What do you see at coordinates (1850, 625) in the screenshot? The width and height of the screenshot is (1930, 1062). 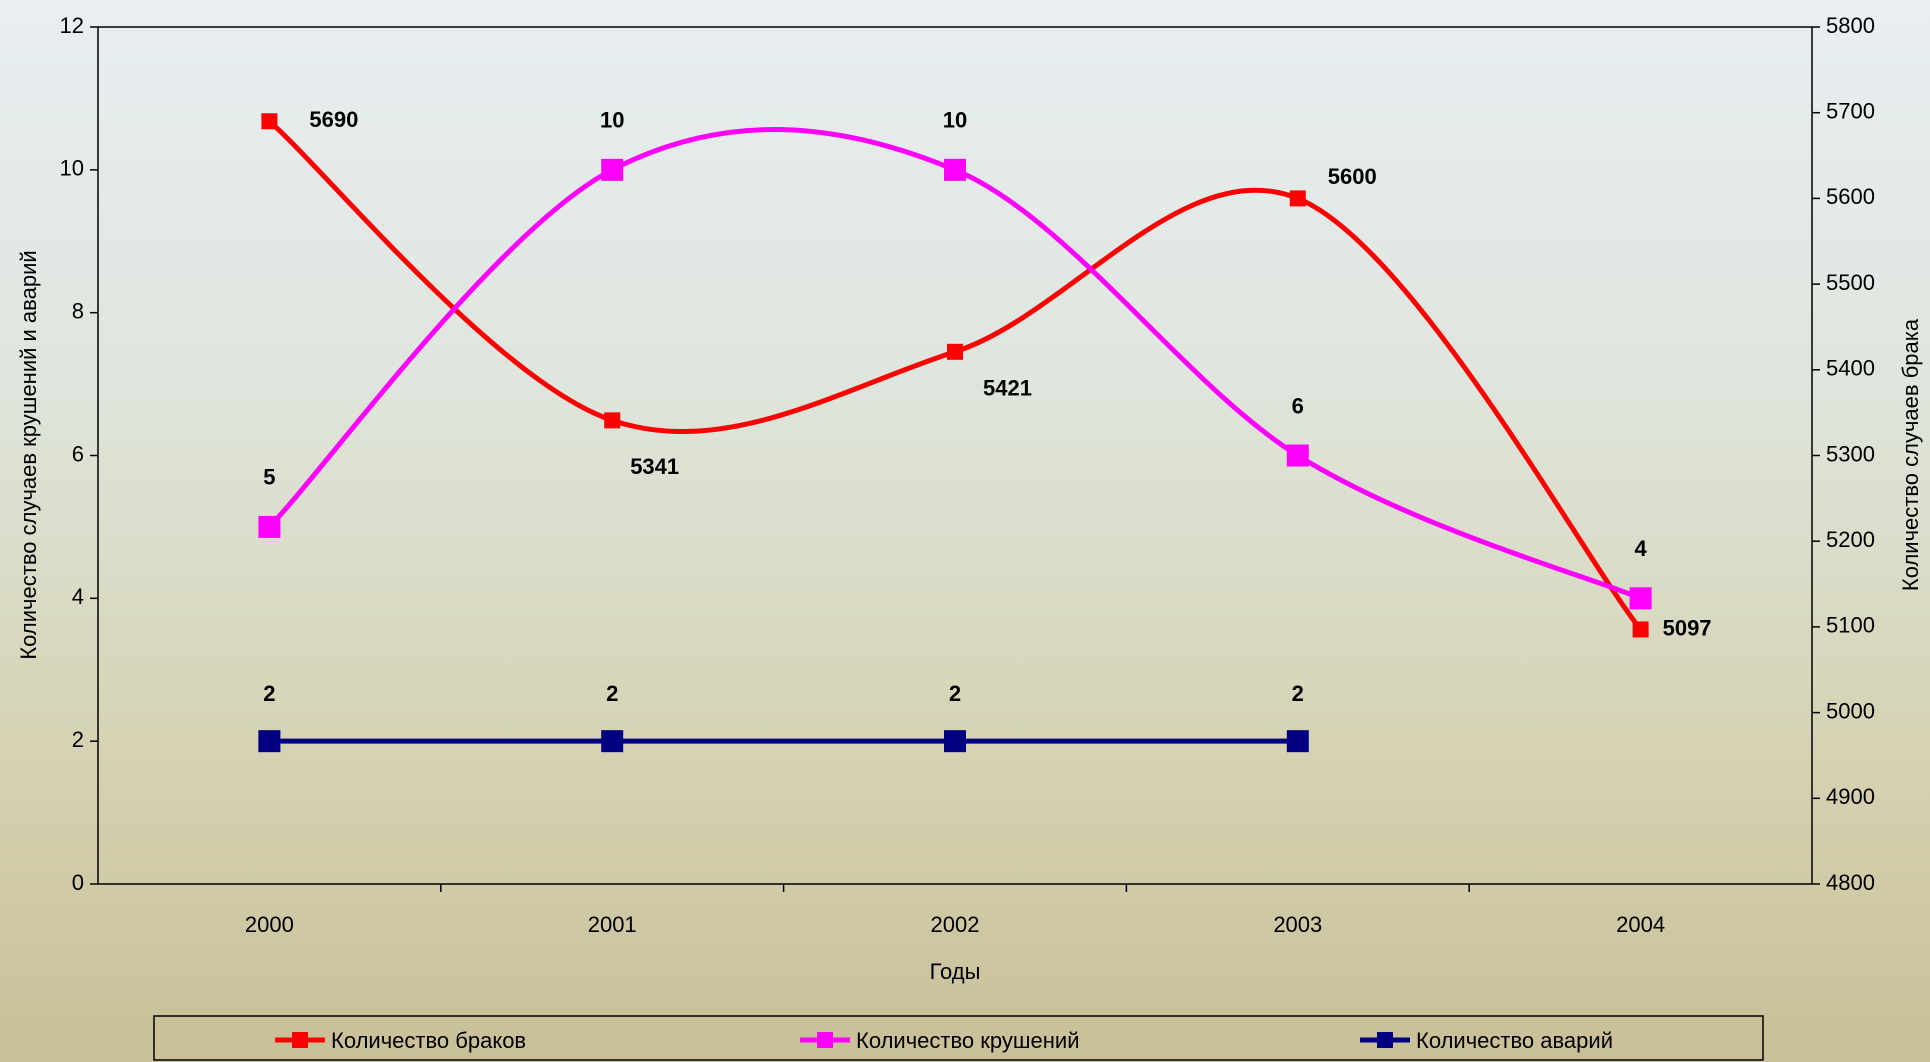 I see `y2-tick-label: 5100` at bounding box center [1850, 625].